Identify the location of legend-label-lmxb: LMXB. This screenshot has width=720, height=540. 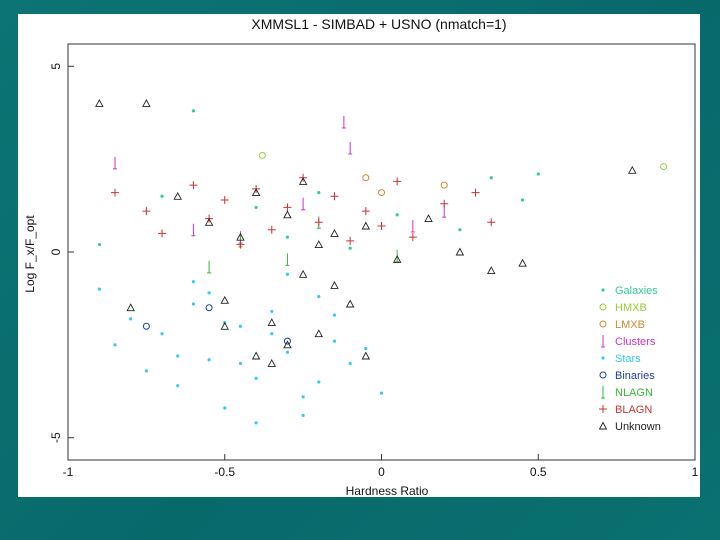
(630, 325).